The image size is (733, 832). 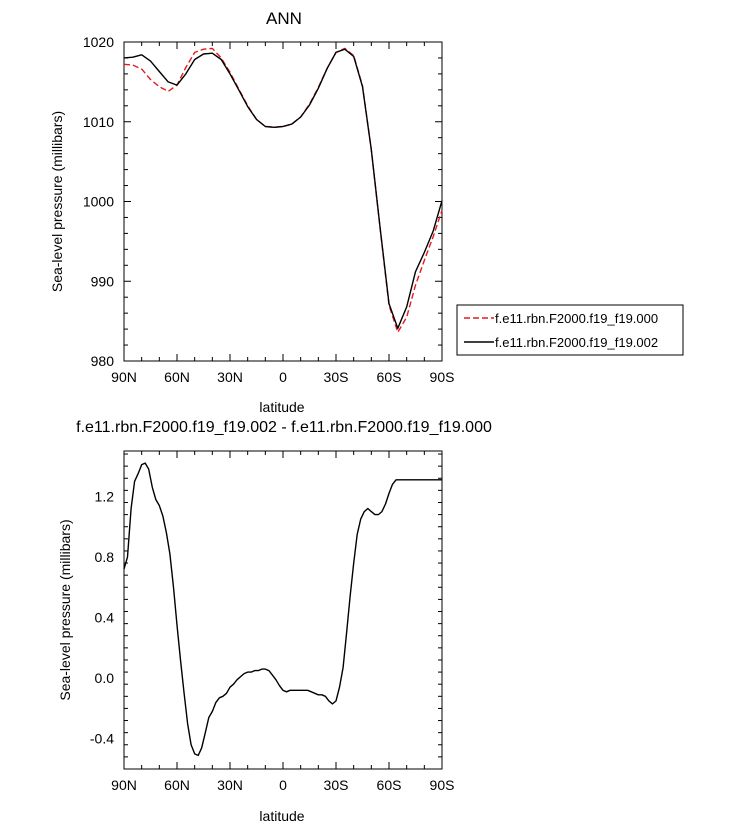 What do you see at coordinates (103, 361) in the screenshot?
I see `y-tick-label: 980` at bounding box center [103, 361].